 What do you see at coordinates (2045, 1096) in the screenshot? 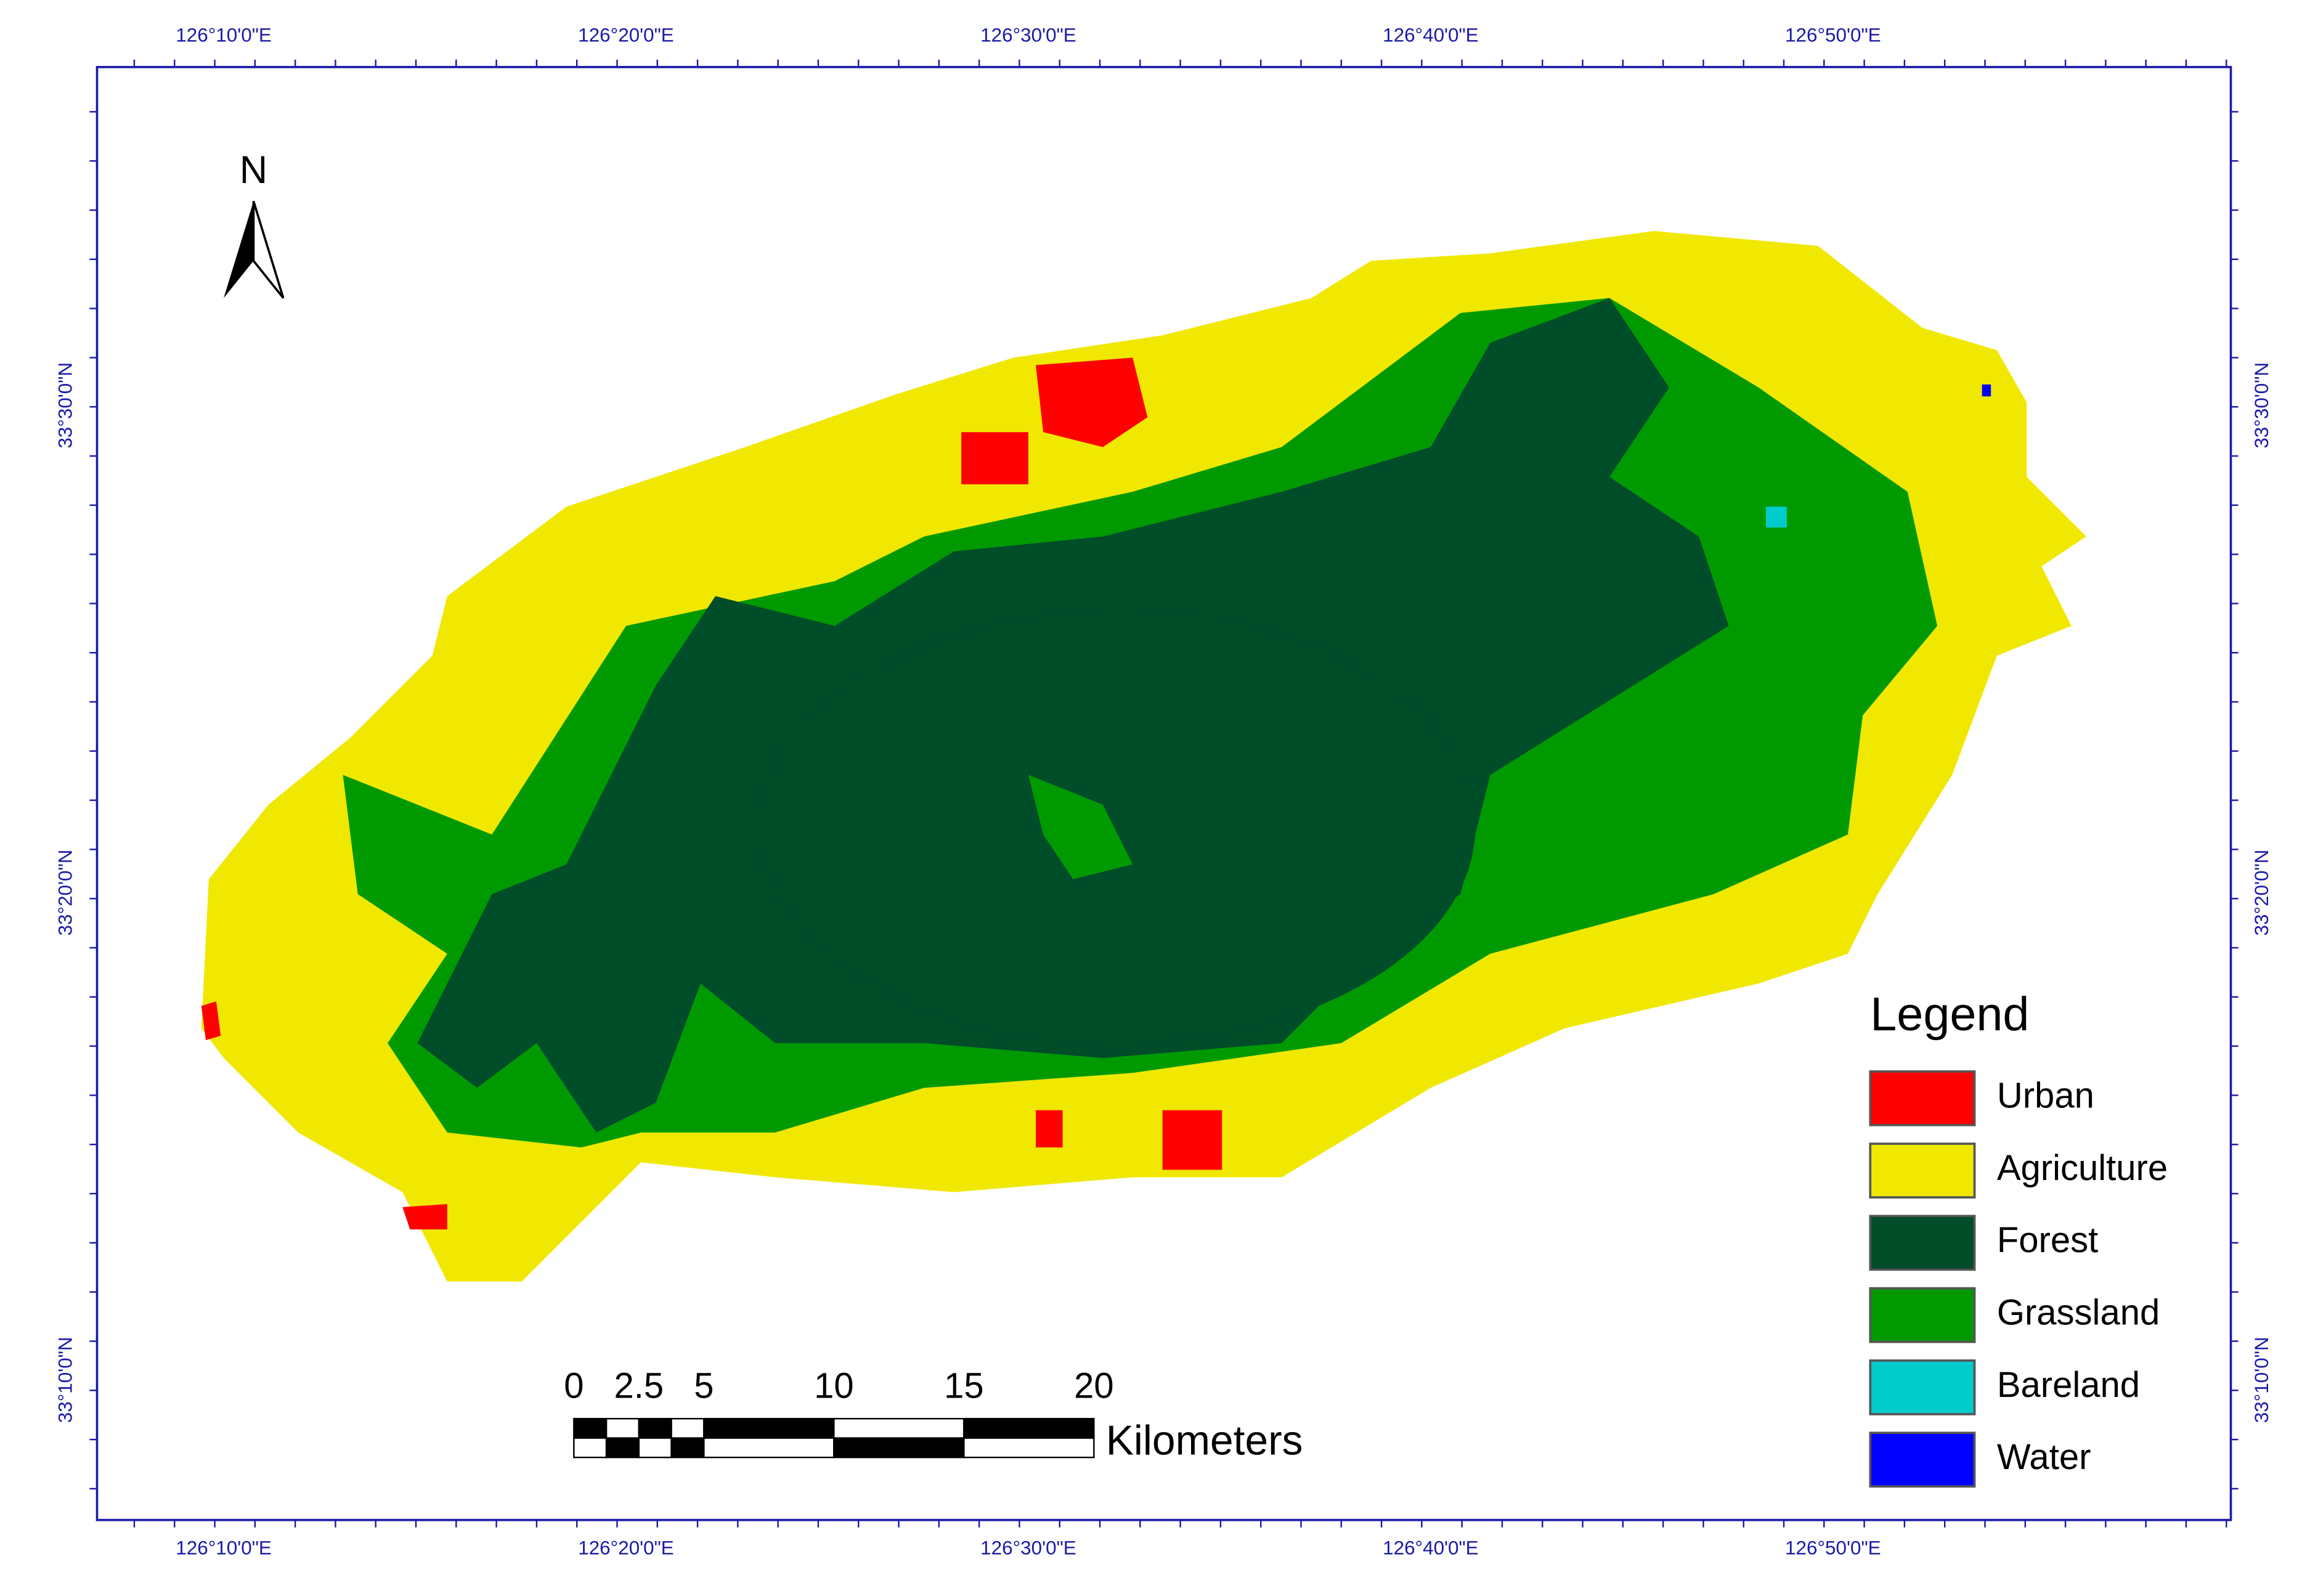
I see `legend-label: Urban` at bounding box center [2045, 1096].